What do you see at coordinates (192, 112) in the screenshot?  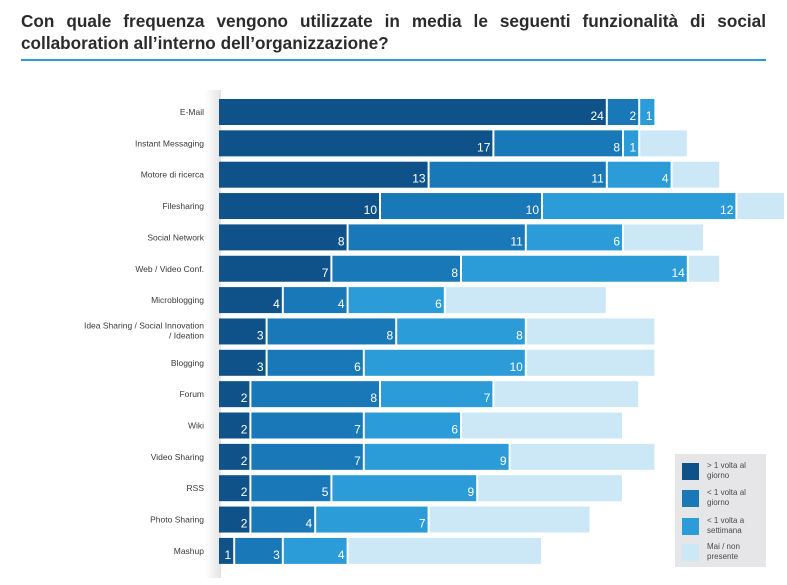 I see `category-label: E-Mail` at bounding box center [192, 112].